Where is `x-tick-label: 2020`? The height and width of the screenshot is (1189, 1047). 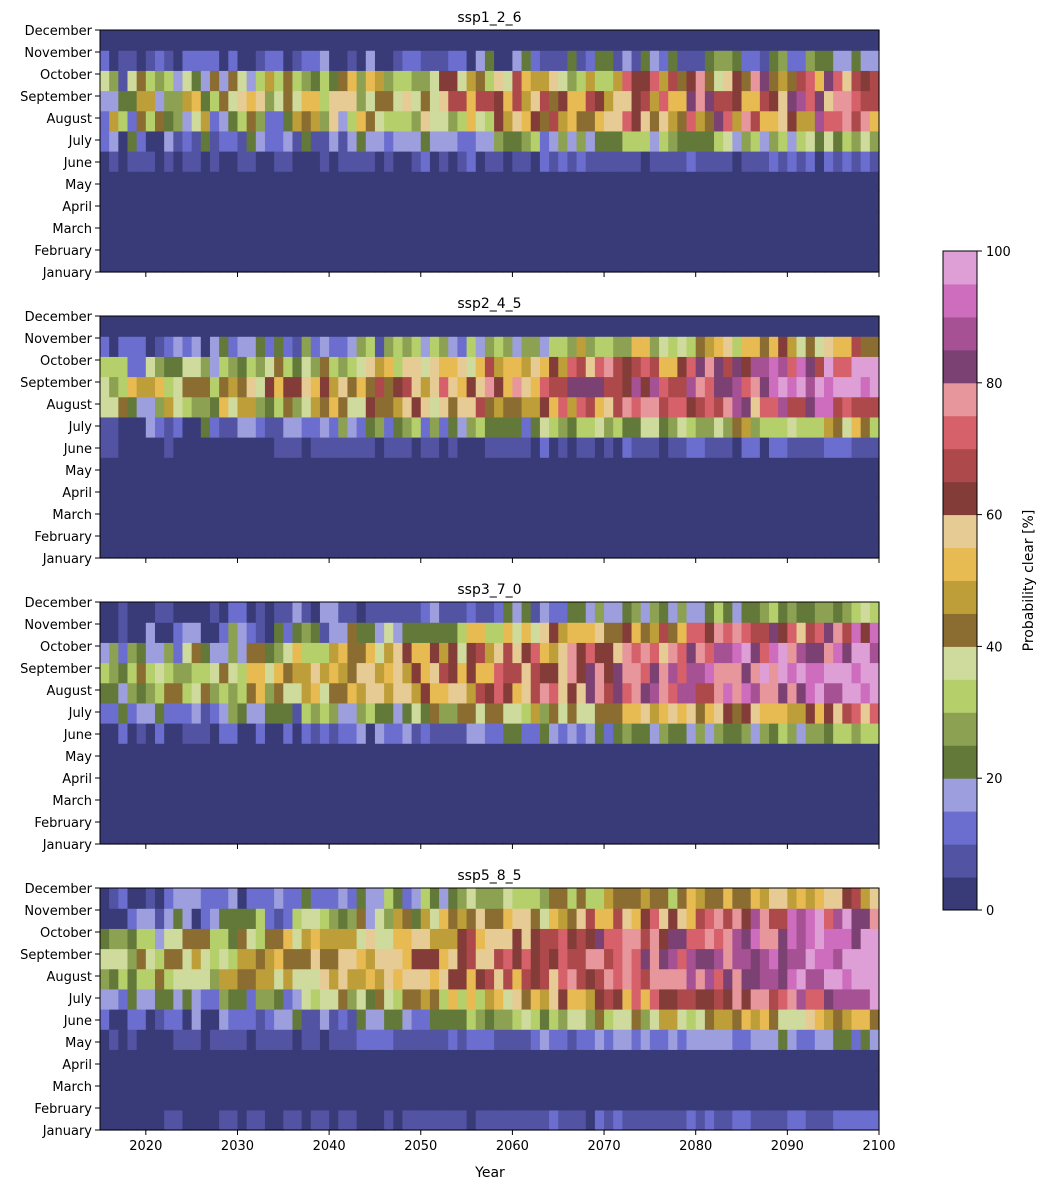 x-tick-label: 2020 is located at coordinates (145, 1146).